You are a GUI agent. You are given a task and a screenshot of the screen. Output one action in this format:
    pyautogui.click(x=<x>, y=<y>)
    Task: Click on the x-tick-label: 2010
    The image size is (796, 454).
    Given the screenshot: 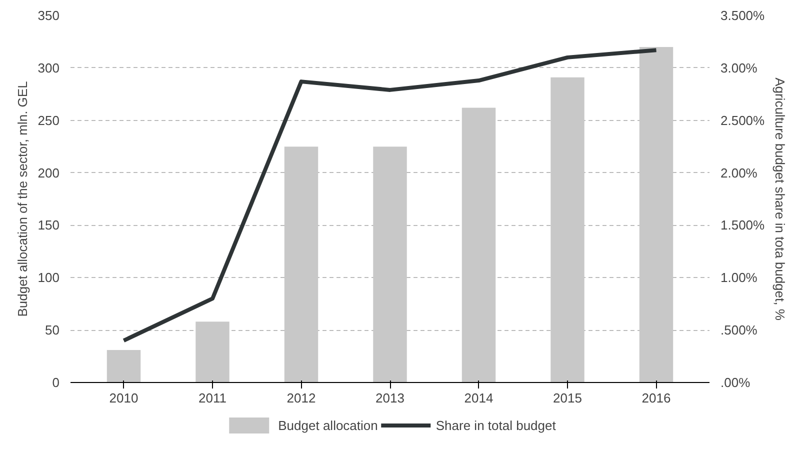 What is the action you would take?
    pyautogui.click(x=123, y=398)
    